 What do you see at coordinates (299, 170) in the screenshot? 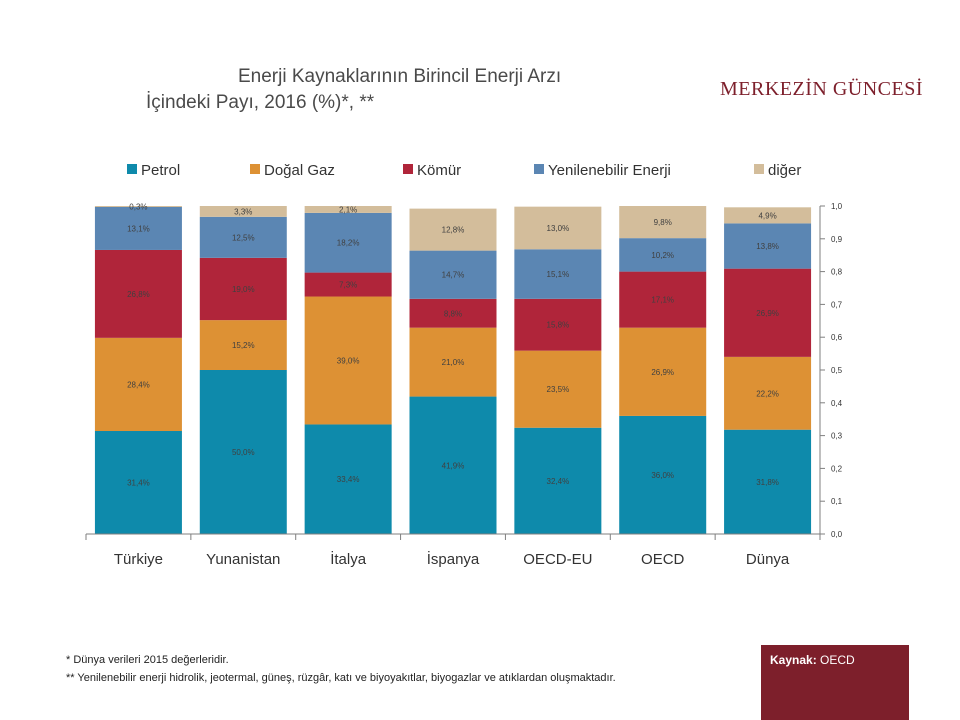
I see `legend-label-dogal-gaz: Doğal Gaz` at bounding box center [299, 170].